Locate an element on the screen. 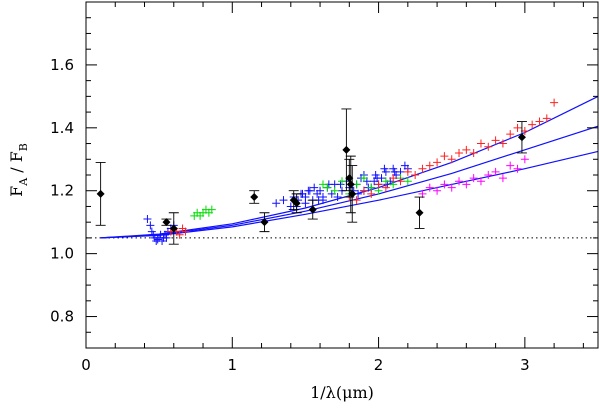 Image resolution: width=599 pixels, height=408 pixels. x-axis-label: 1/λ(μm) is located at coordinates (342, 392).